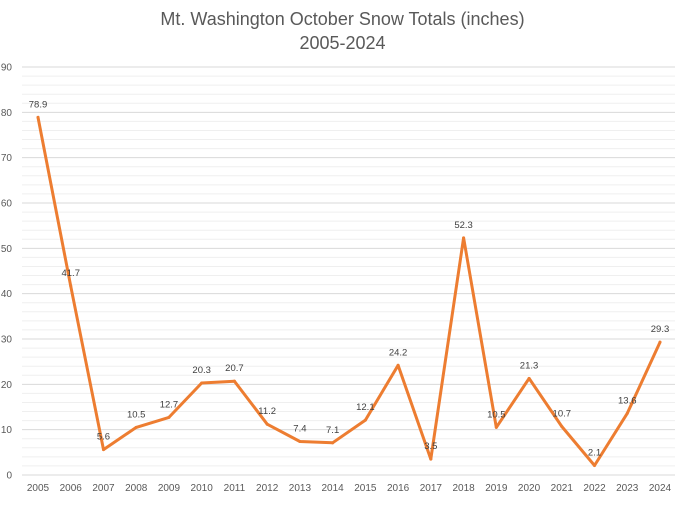  Describe the element at coordinates (7, 340) in the screenshot. I see `y-tick-label: 30` at that location.